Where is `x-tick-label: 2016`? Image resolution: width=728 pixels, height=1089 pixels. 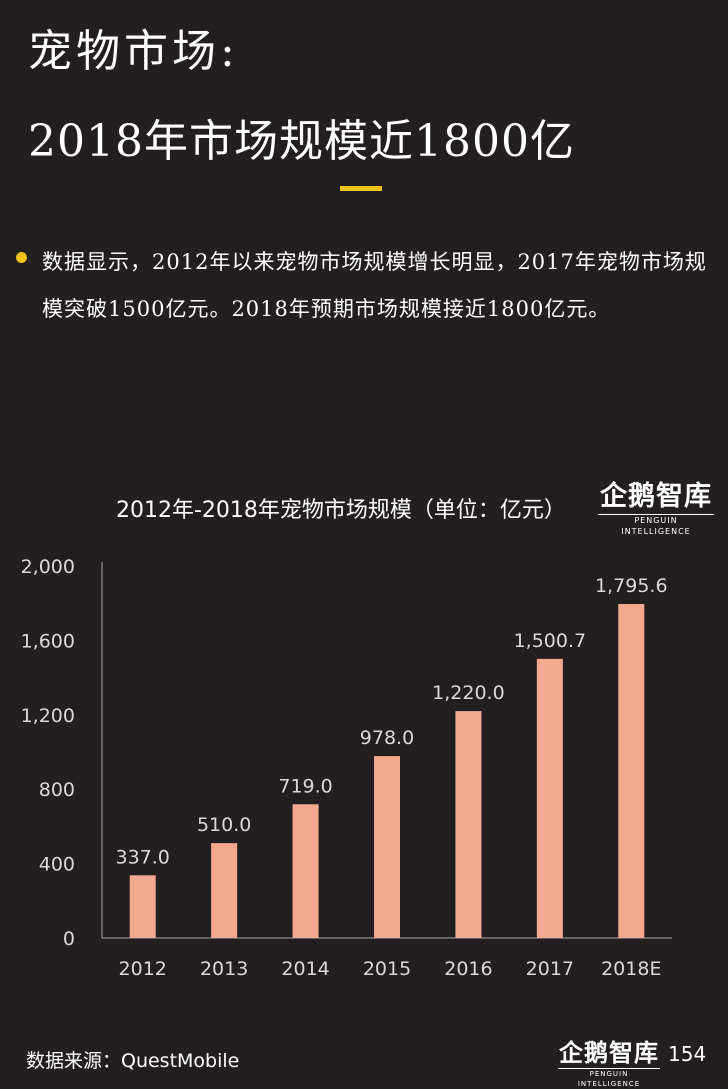 x-tick-label: 2016 is located at coordinates (468, 969).